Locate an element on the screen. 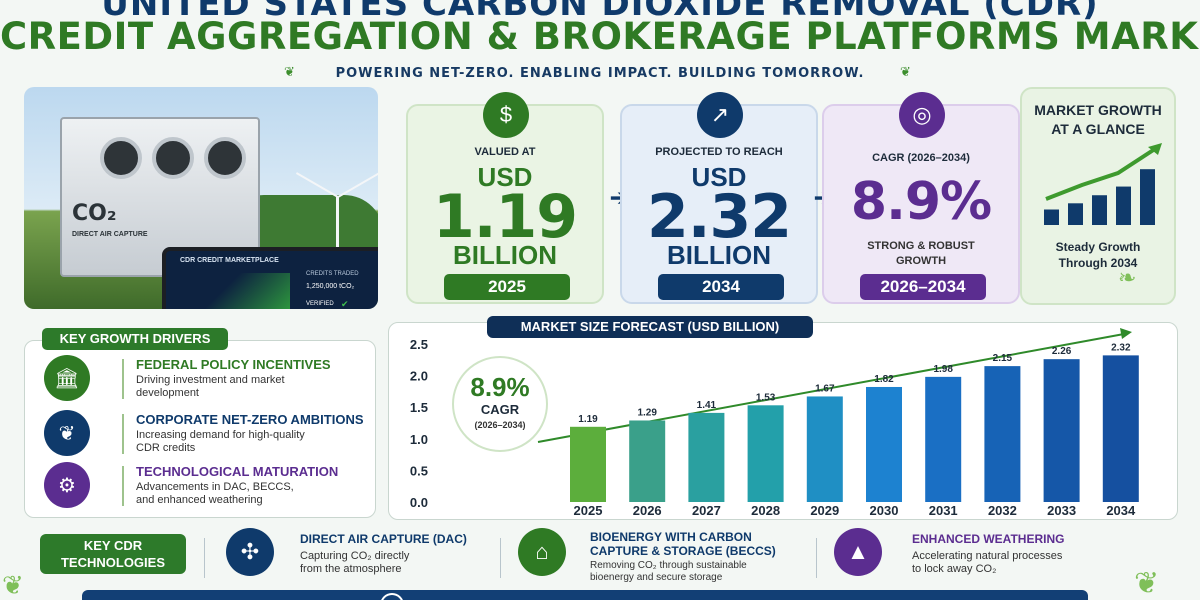  bar-2034 is located at coordinates (1120, 428).